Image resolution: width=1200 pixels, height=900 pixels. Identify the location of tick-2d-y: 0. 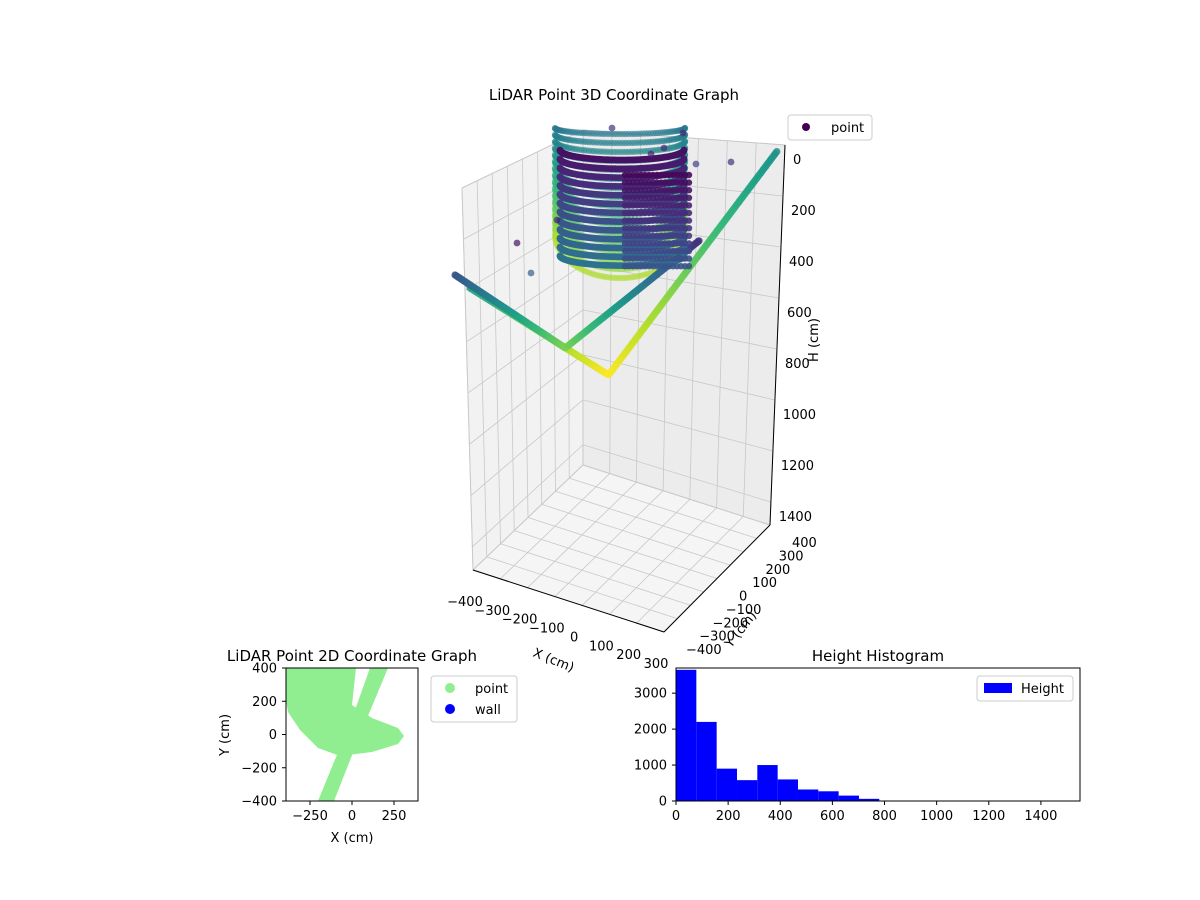
(273, 735).